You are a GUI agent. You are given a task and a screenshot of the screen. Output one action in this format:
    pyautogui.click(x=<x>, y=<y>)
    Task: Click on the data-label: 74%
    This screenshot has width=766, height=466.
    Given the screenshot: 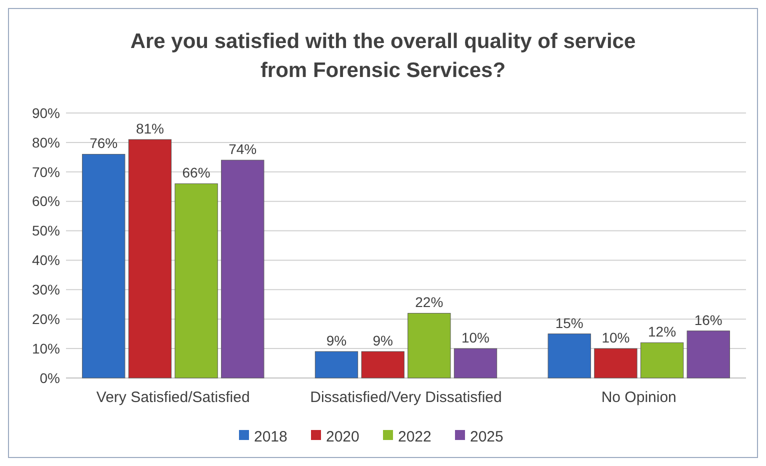 What is the action you would take?
    pyautogui.click(x=242, y=149)
    